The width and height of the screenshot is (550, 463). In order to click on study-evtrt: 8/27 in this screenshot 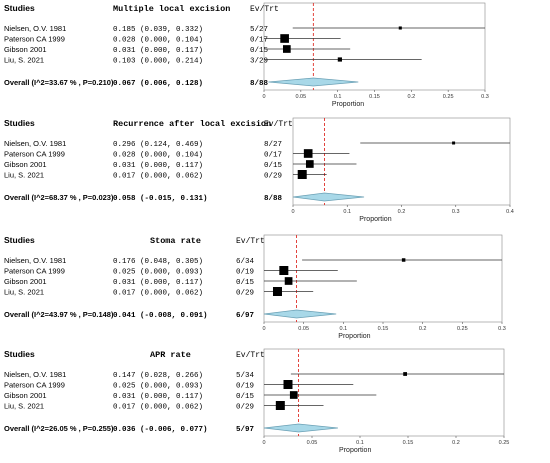, I will do `click(273, 145)`.